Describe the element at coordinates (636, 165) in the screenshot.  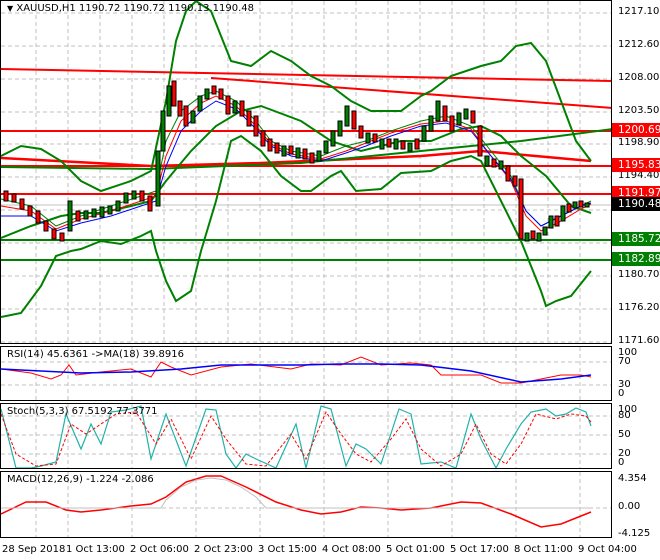
I see `level-tag-1195-83: 1195.83` at that location.